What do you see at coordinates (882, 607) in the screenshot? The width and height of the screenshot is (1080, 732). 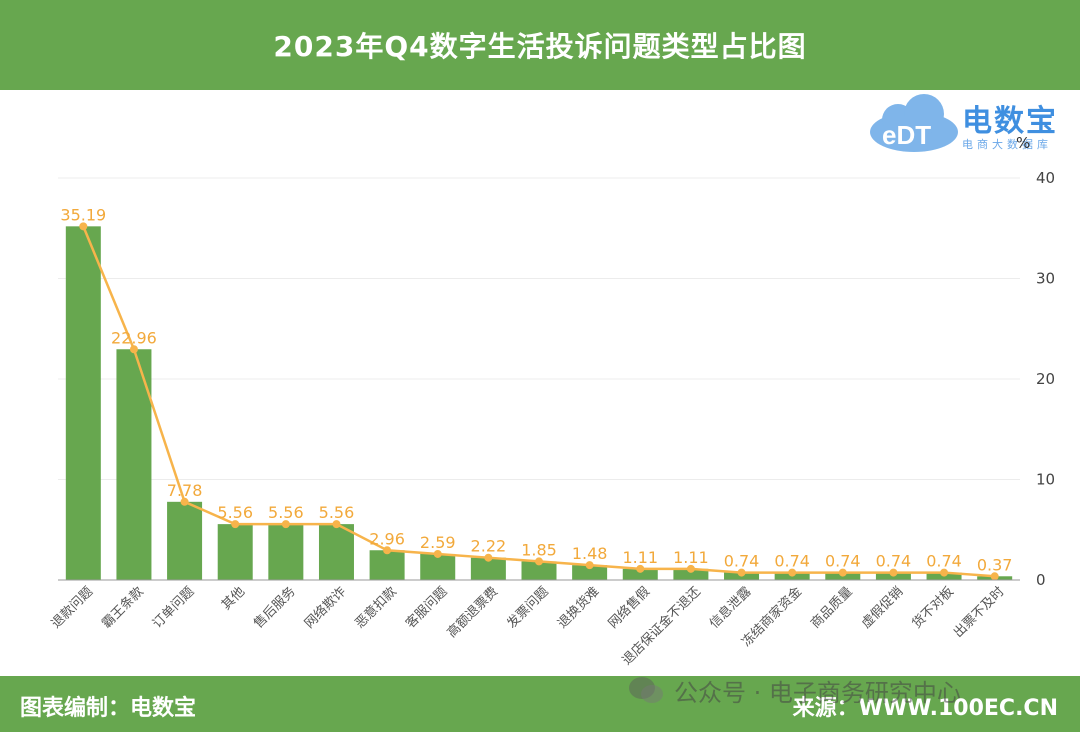 I see `x-tick-label: 虚假促销` at bounding box center [882, 607].